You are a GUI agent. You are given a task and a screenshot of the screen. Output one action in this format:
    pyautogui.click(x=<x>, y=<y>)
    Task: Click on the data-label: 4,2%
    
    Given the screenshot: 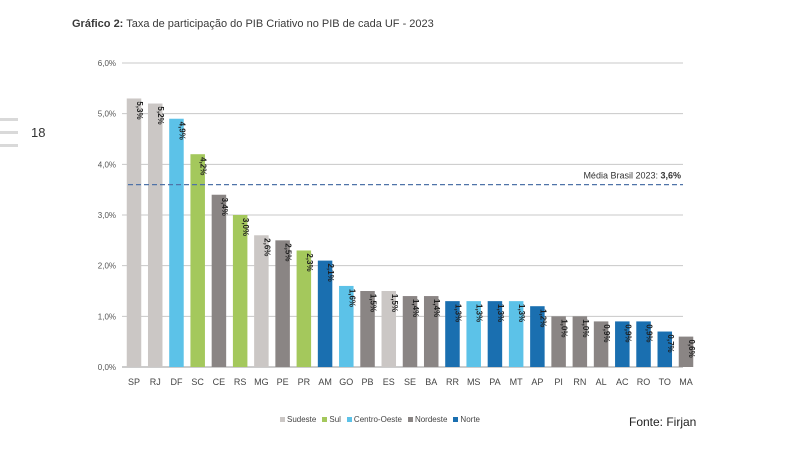 What is the action you would take?
    pyautogui.click(x=203, y=166)
    